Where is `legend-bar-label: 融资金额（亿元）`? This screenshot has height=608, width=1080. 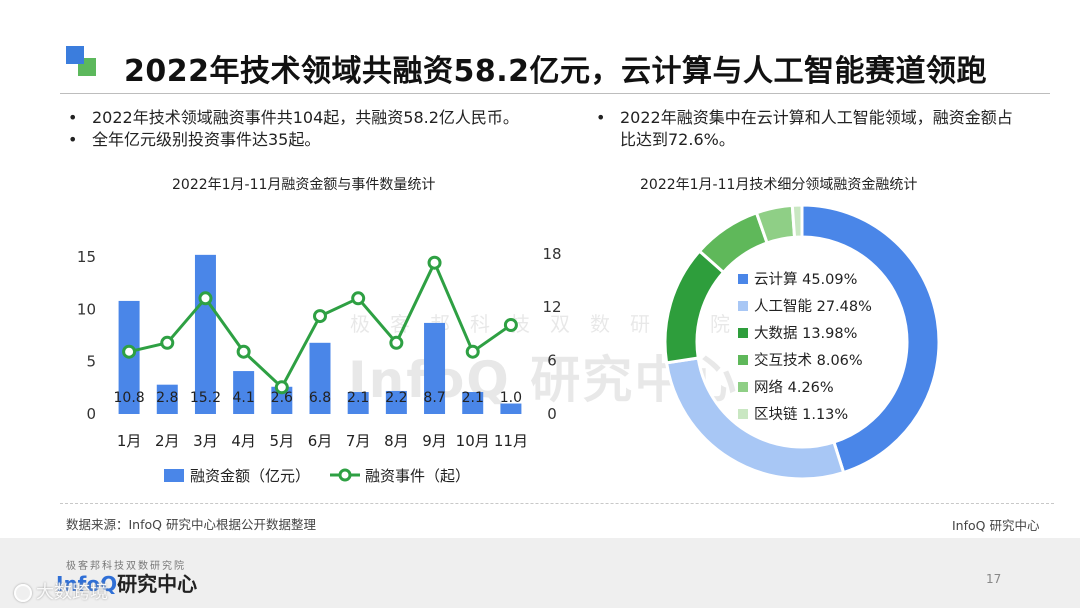 legend-bar-label: 融资金额（亿元） is located at coordinates (250, 476).